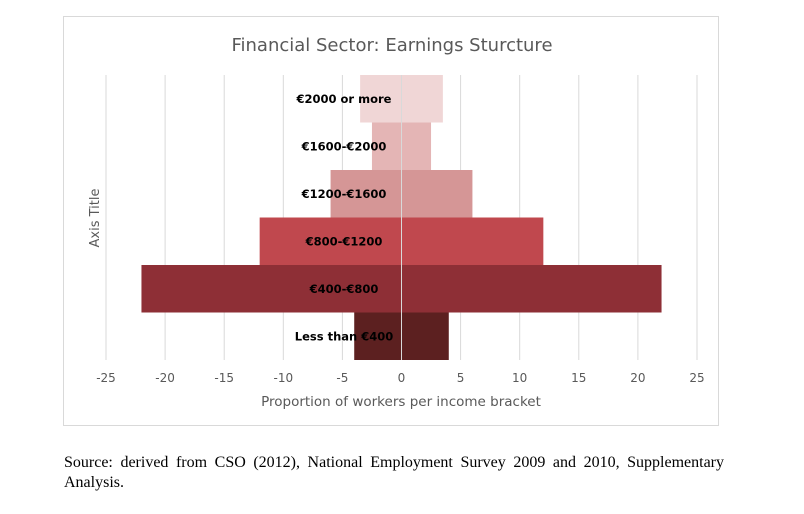 The height and width of the screenshot is (514, 804). Describe the element at coordinates (95, 218) in the screenshot. I see `y-axis-title: Axis Title` at that location.